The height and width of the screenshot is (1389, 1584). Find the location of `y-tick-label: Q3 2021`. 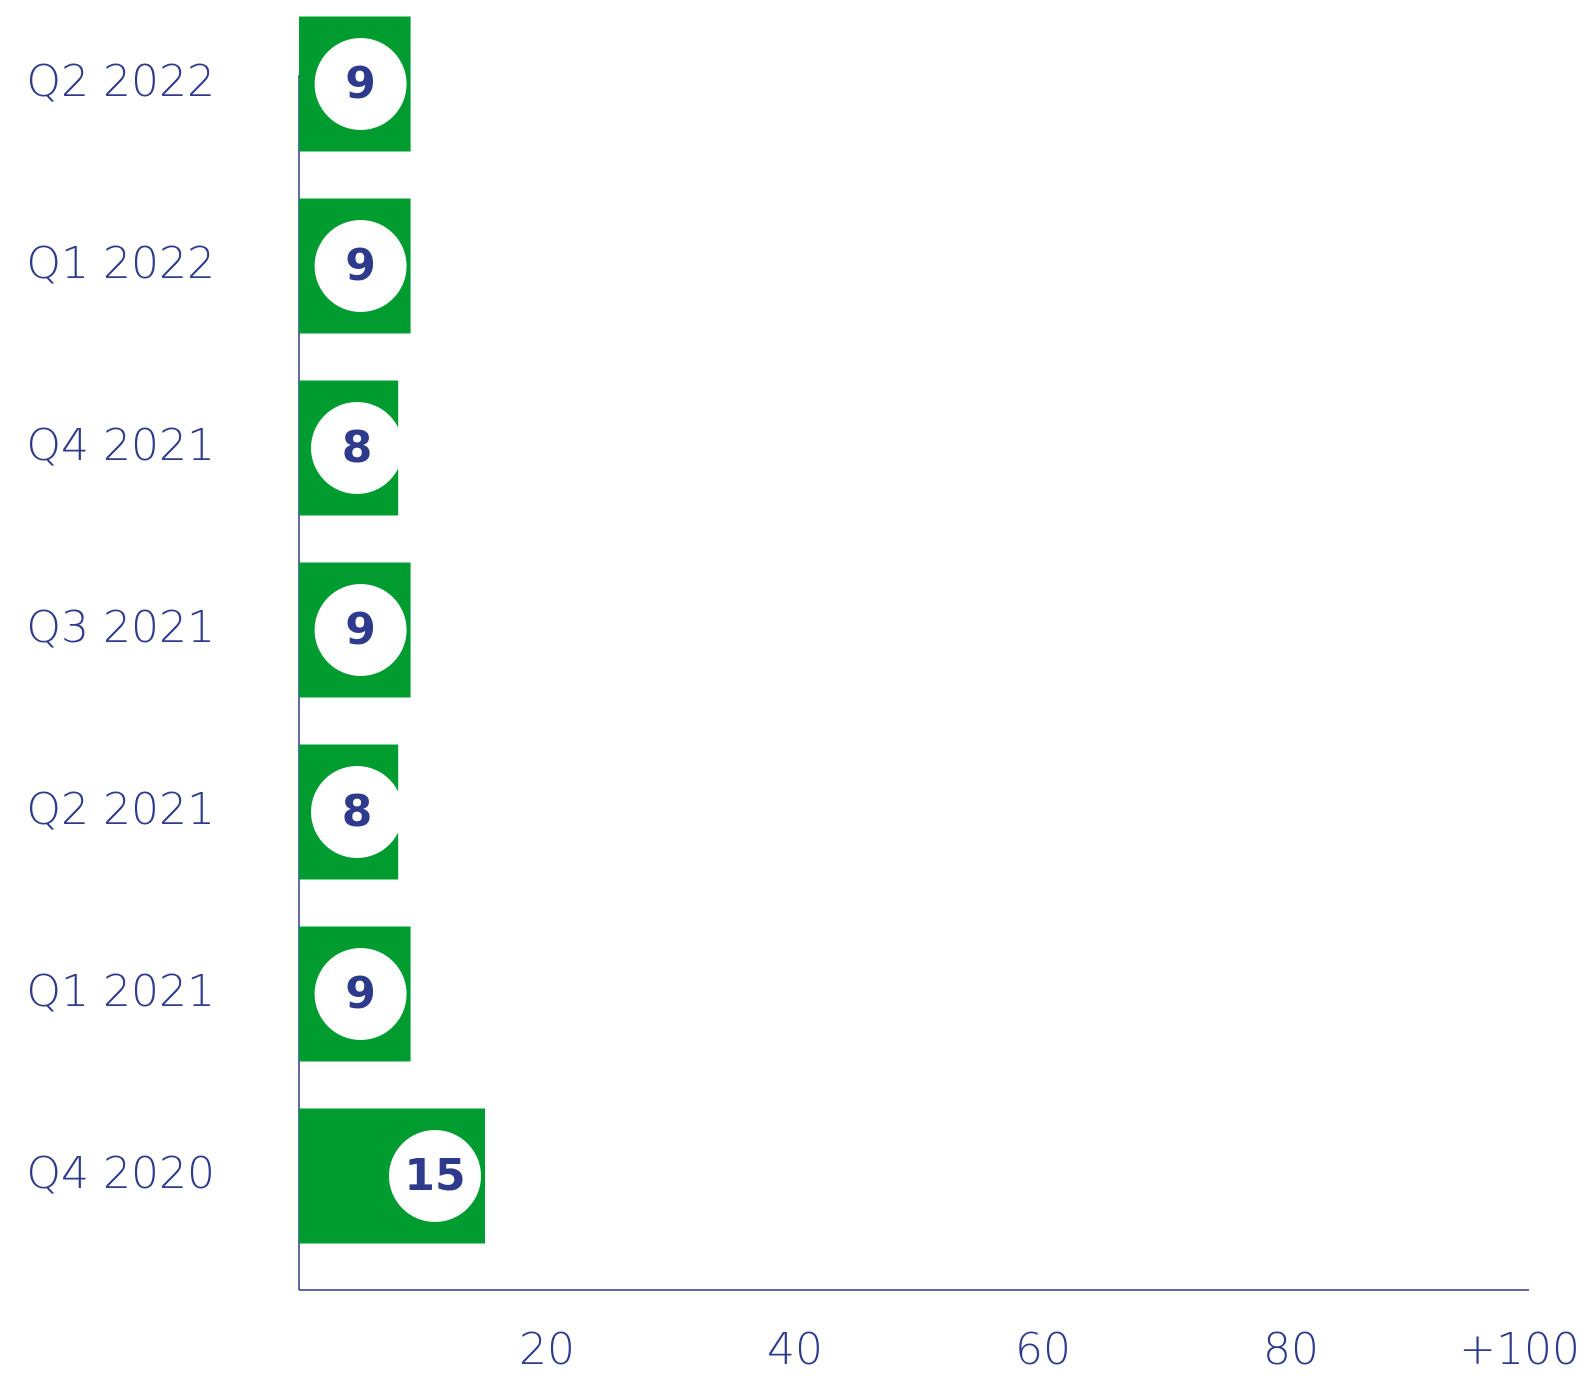

y-tick-label: Q3 2021 is located at coordinates (120, 627).